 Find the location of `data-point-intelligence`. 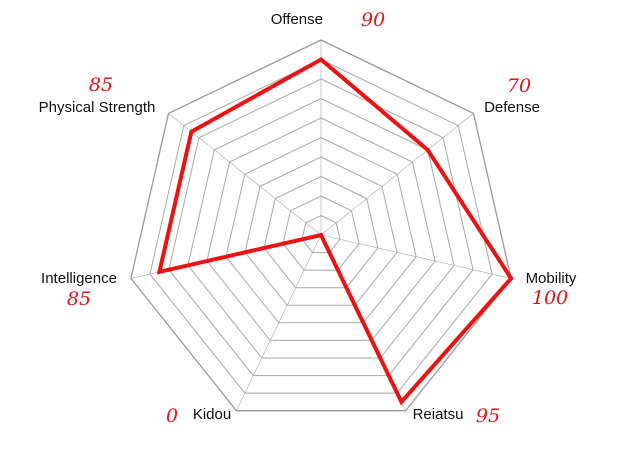

data-point-intelligence is located at coordinates (159, 271).